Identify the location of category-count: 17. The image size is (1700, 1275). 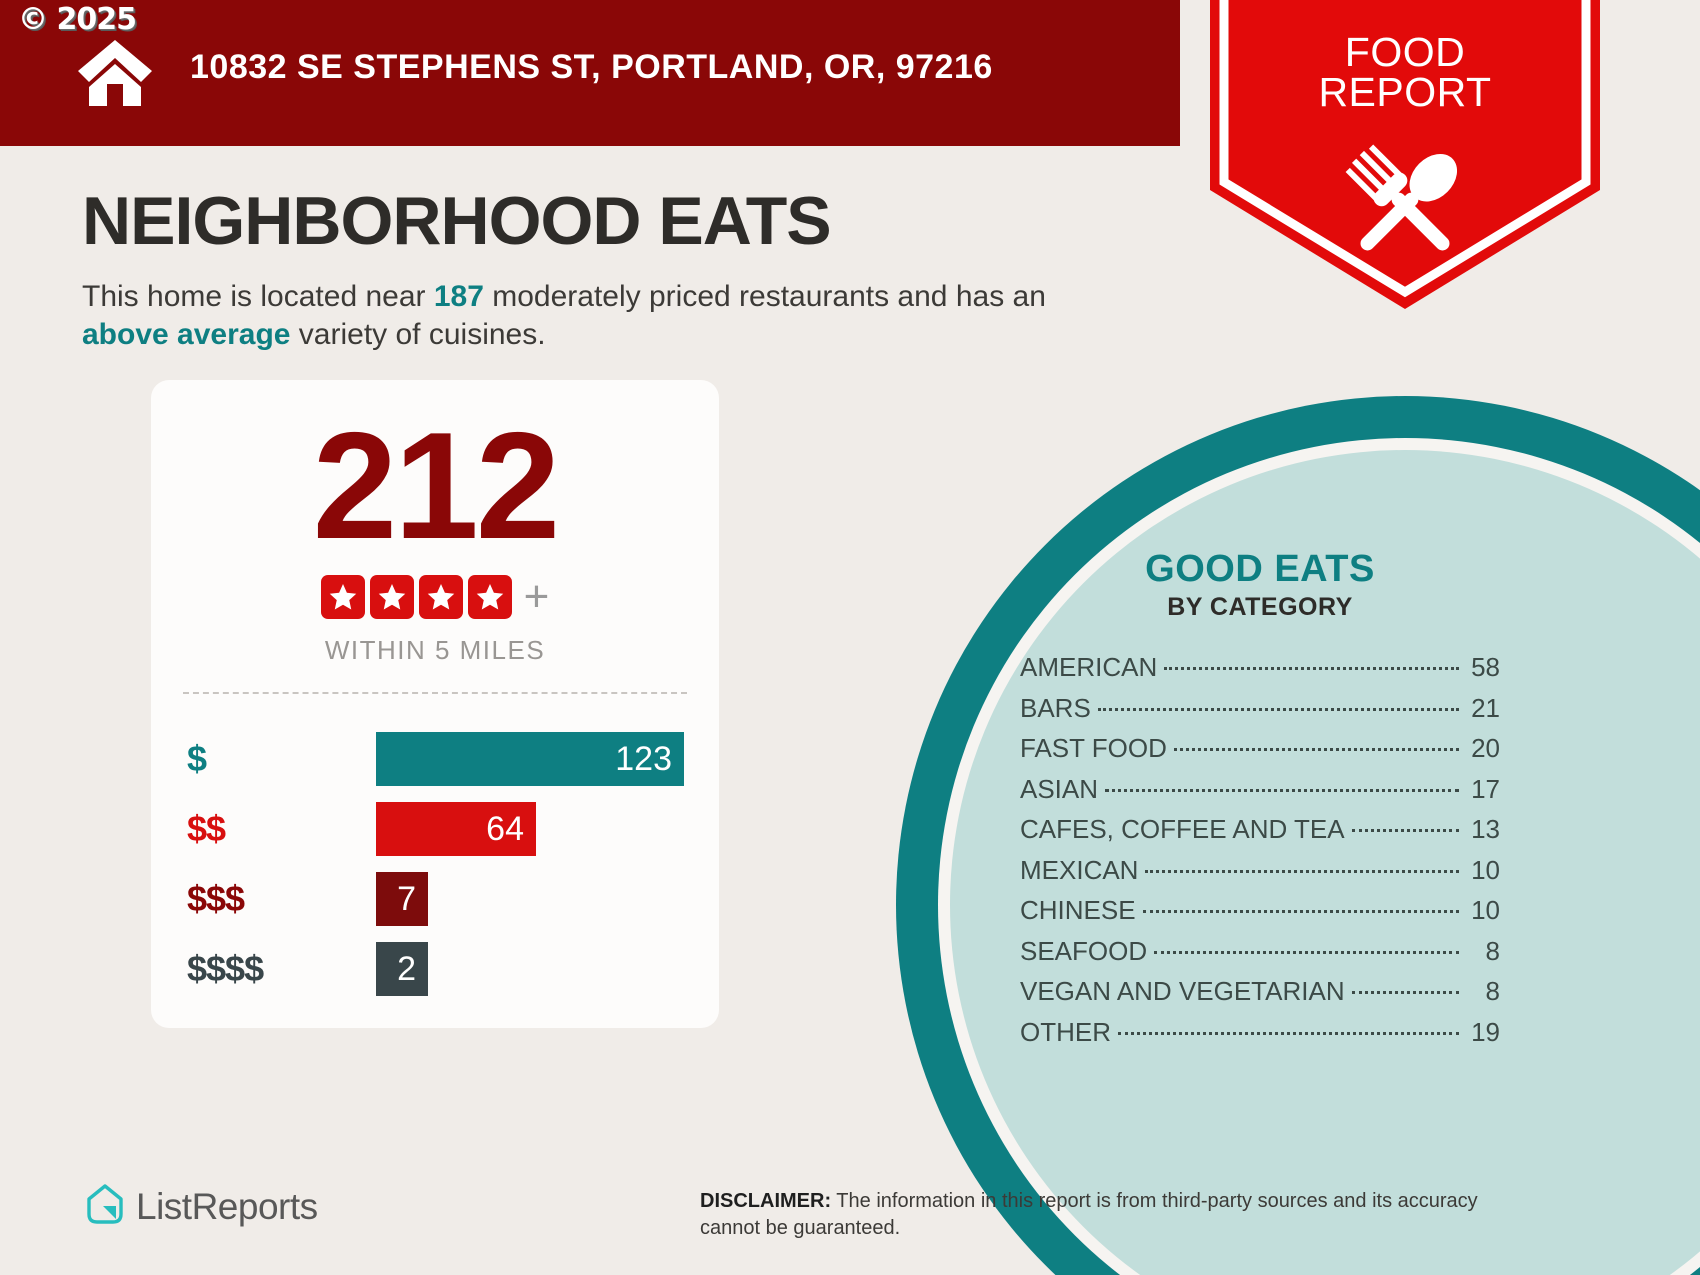
(1485, 788).